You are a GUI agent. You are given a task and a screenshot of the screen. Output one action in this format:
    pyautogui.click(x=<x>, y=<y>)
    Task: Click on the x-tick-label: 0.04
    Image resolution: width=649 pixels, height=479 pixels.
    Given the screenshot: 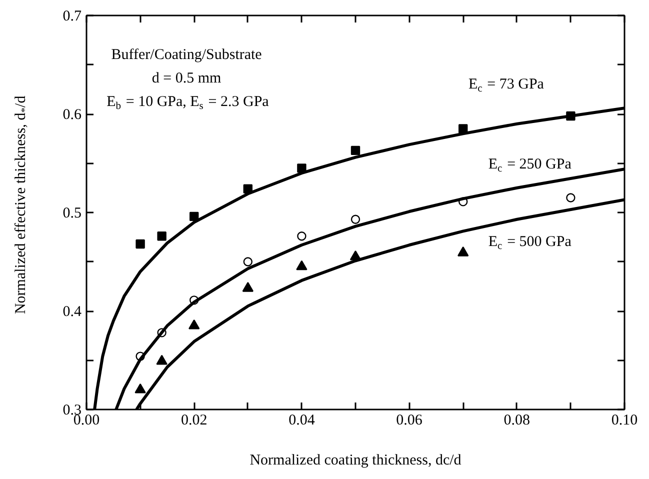 What is the action you would take?
    pyautogui.click(x=302, y=420)
    